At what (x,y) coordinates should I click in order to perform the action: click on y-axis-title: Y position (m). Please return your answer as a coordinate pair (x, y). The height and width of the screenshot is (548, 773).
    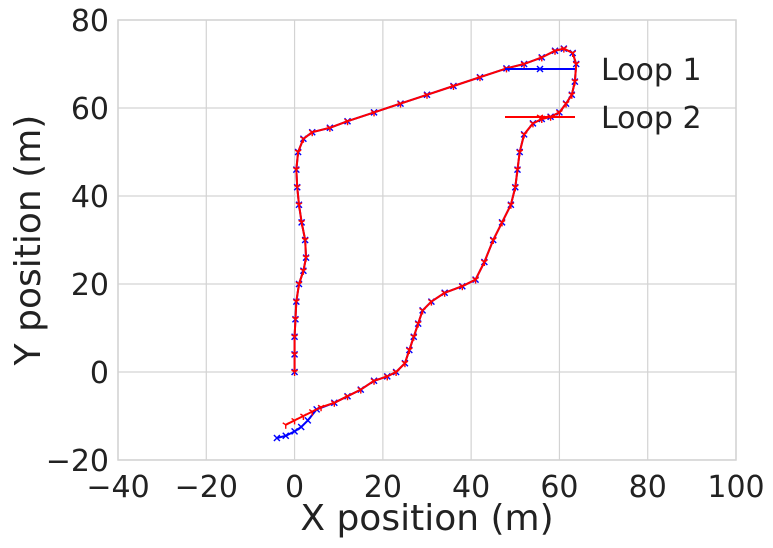
    Looking at the image, I should click on (28, 241).